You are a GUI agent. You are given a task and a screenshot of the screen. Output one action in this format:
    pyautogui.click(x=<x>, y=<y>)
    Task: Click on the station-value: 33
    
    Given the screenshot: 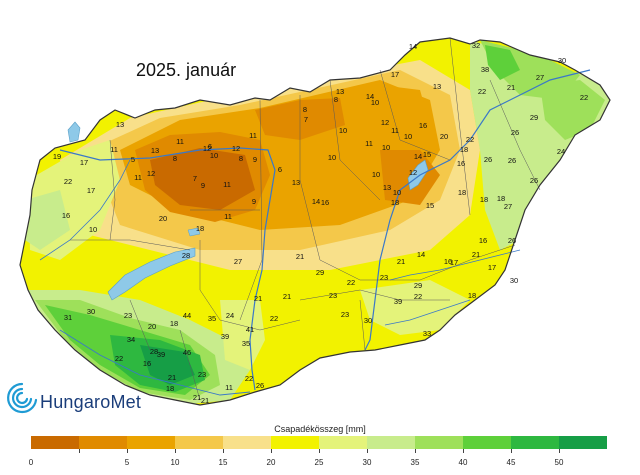 What is the action you would take?
    pyautogui.click(x=427, y=333)
    